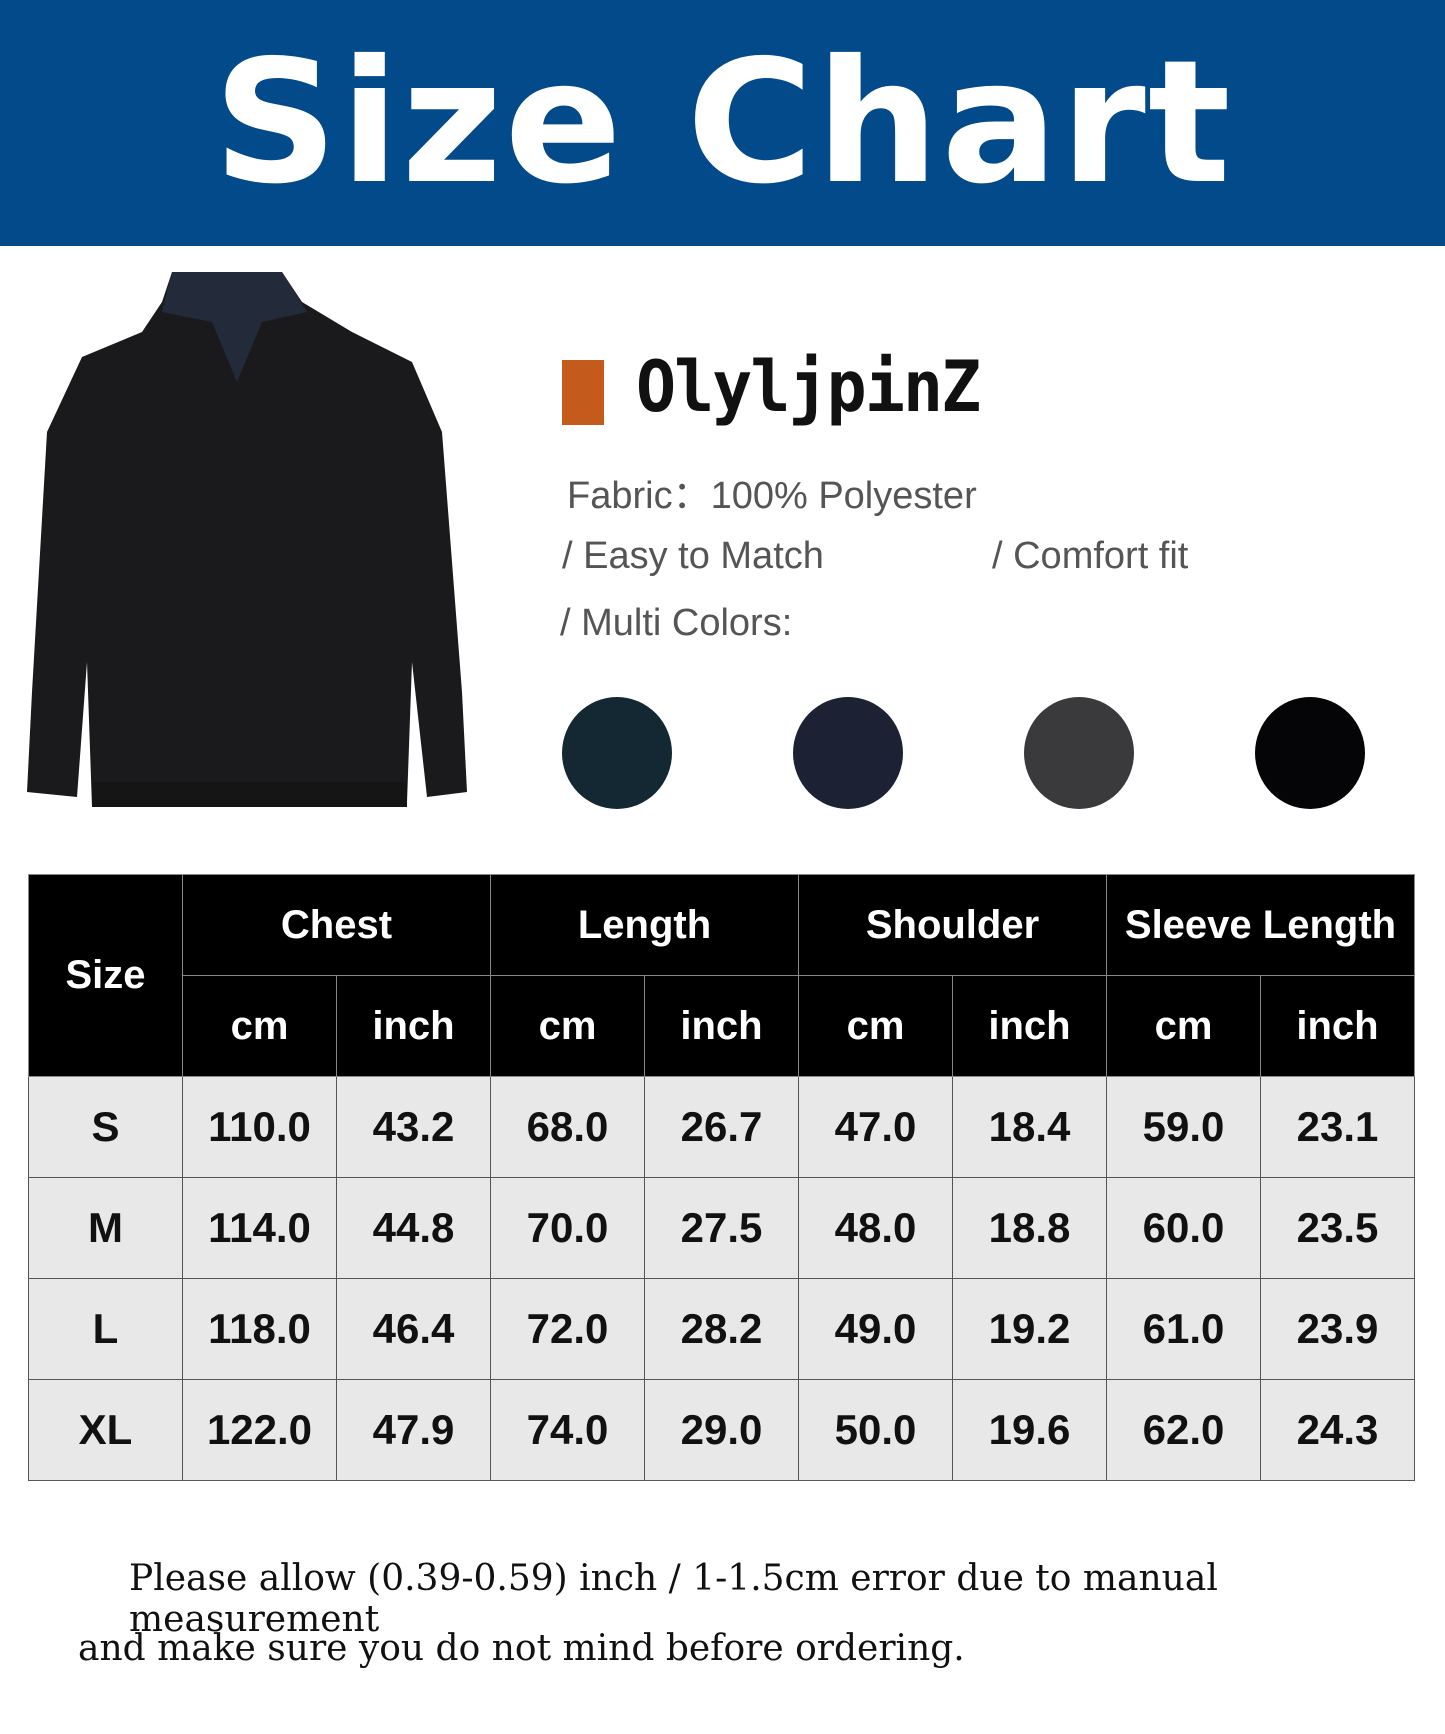 This screenshot has height=1734, width=1445. I want to click on size-cell: L, so click(105, 1329).